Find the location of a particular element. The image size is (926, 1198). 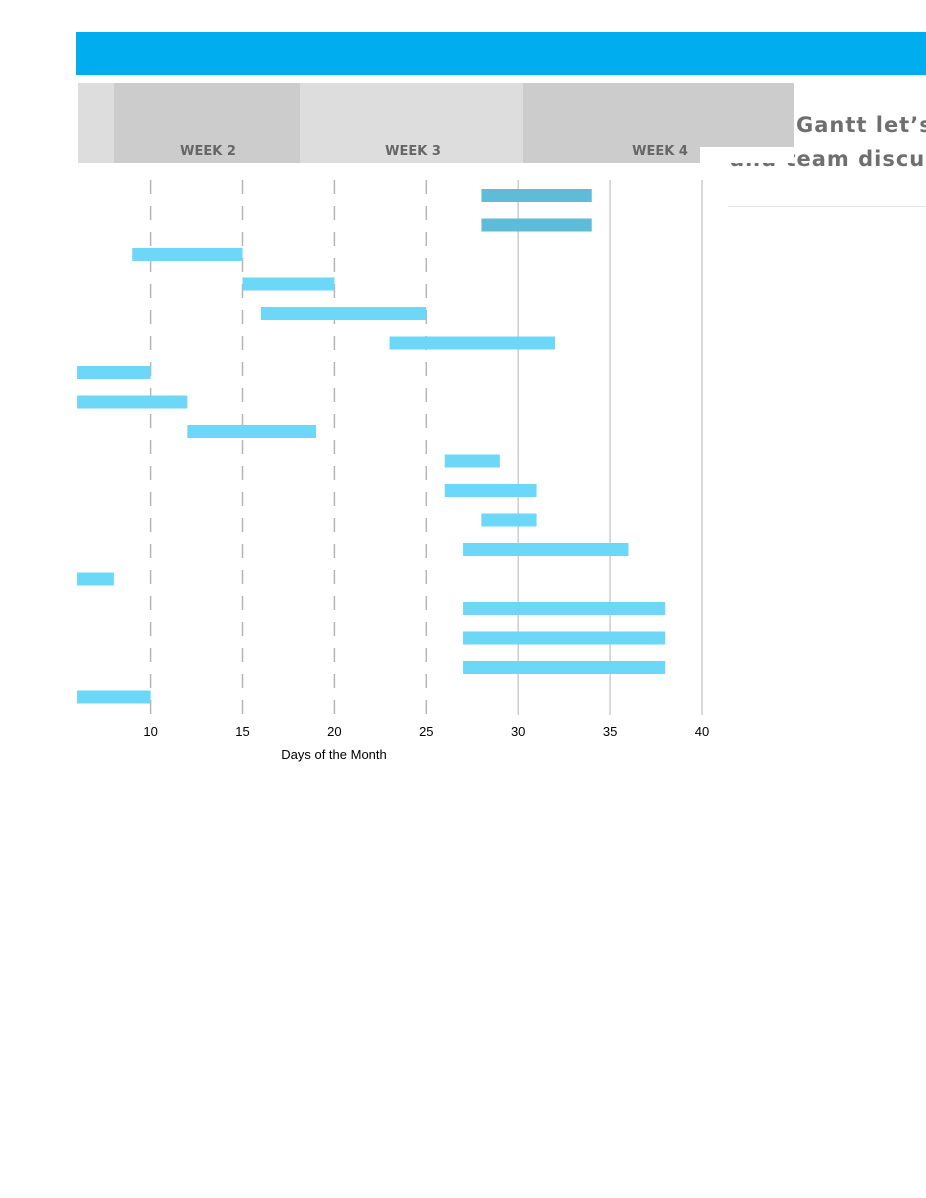

x-tick-label-15: 15 is located at coordinates (242, 731).